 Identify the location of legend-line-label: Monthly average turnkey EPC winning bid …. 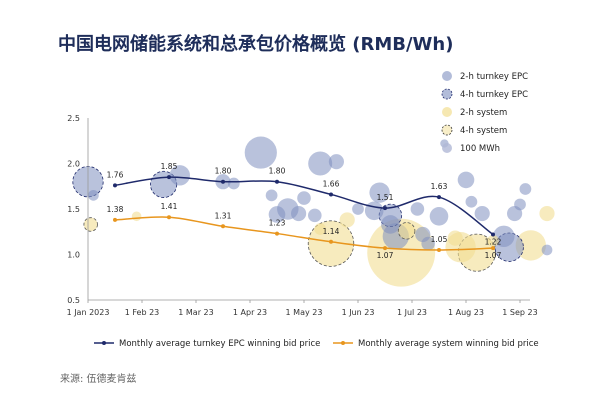
(219, 344).